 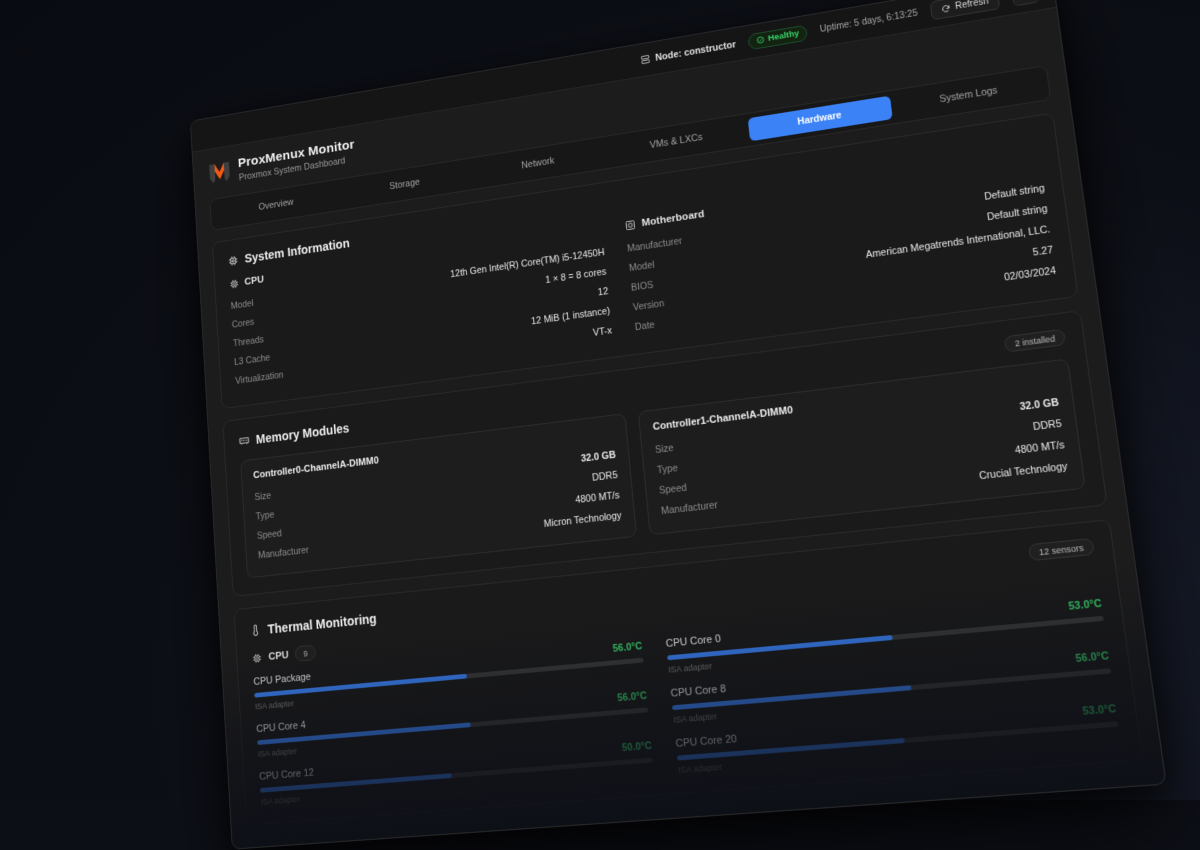 What do you see at coordinates (252, 360) in the screenshot?
I see `cpu-row-l3cache-key: L3 Cache` at bounding box center [252, 360].